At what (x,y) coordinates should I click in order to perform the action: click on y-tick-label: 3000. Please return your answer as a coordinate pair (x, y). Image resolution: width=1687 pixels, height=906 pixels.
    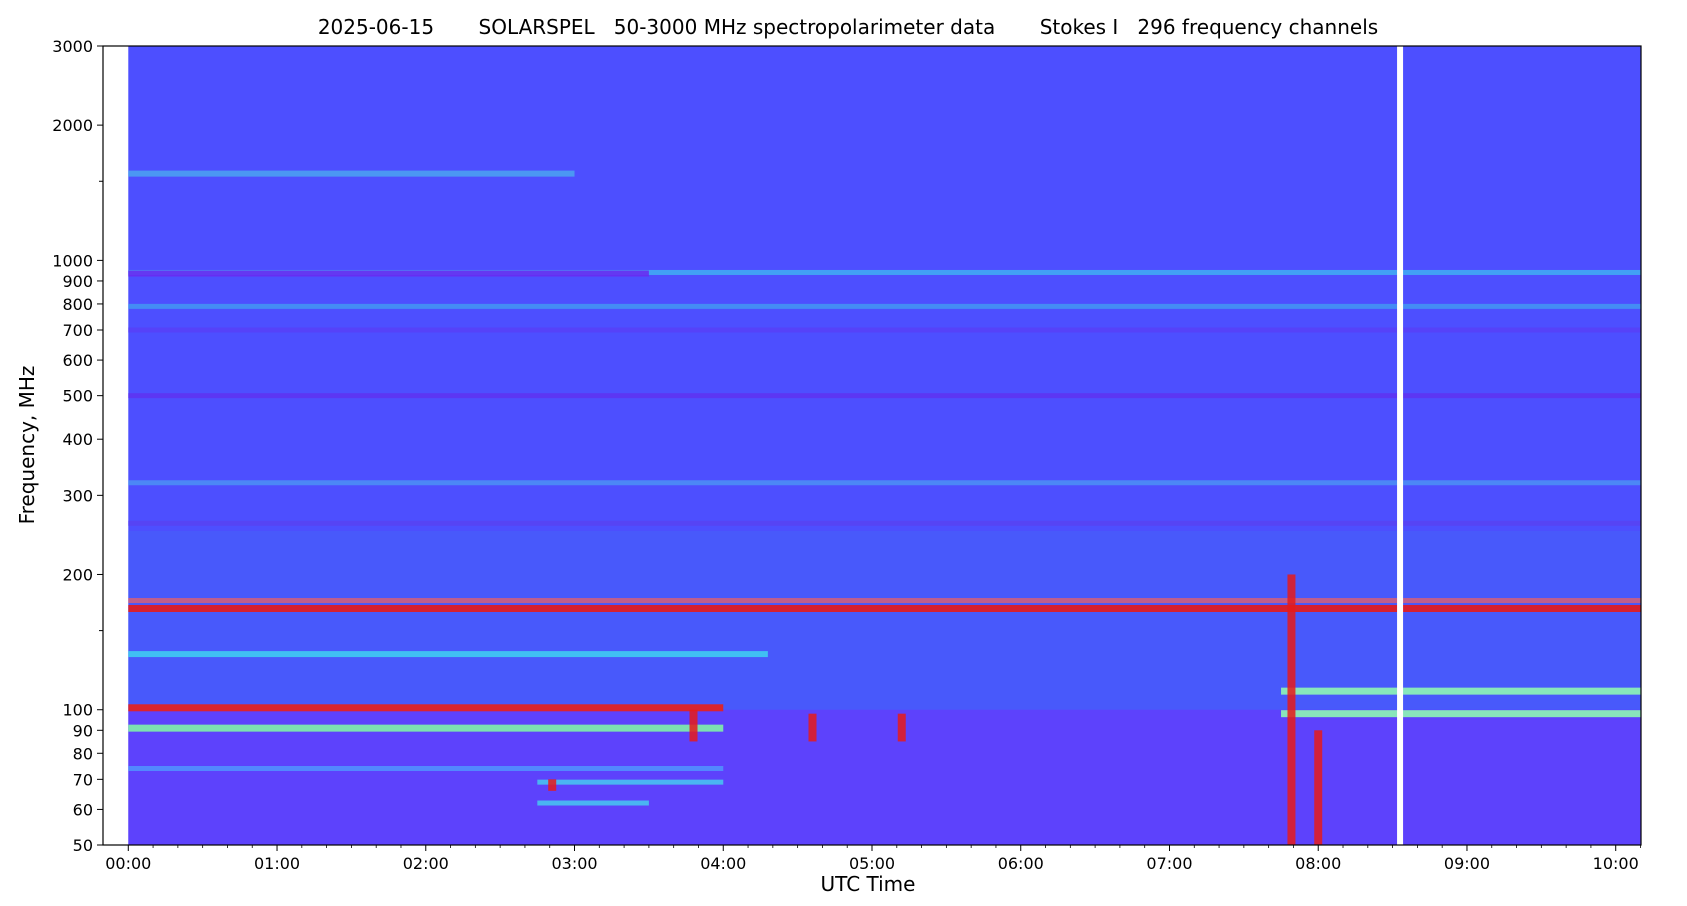
    Looking at the image, I should click on (72, 46).